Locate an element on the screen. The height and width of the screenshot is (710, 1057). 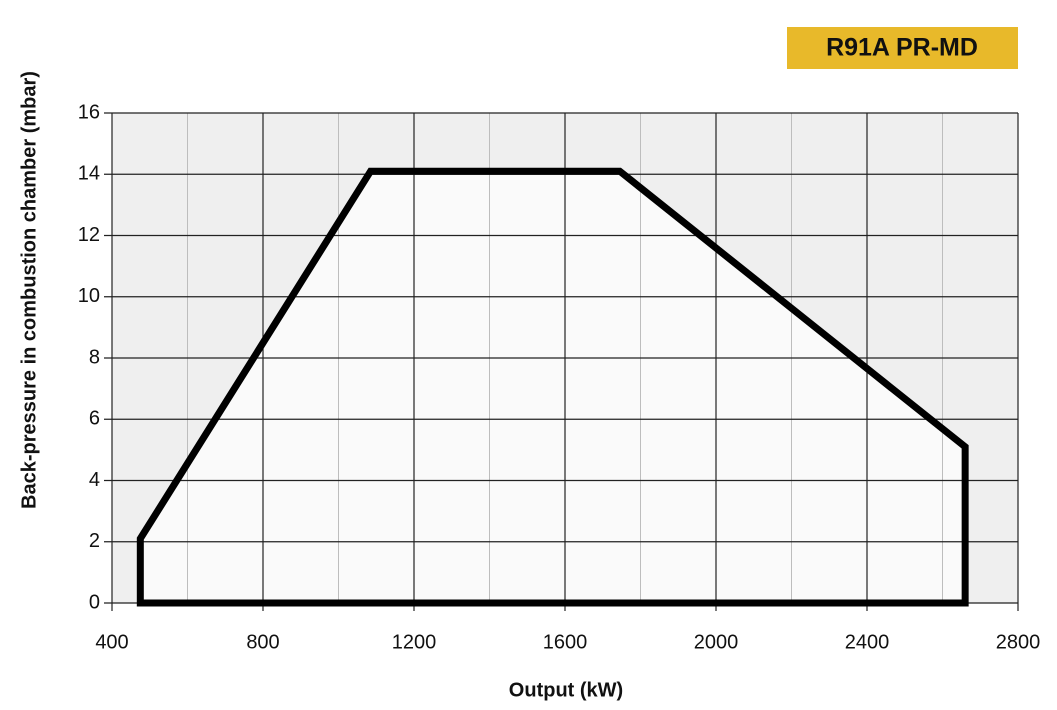
chart-title: R91A PR-MD is located at coordinates (902, 48).